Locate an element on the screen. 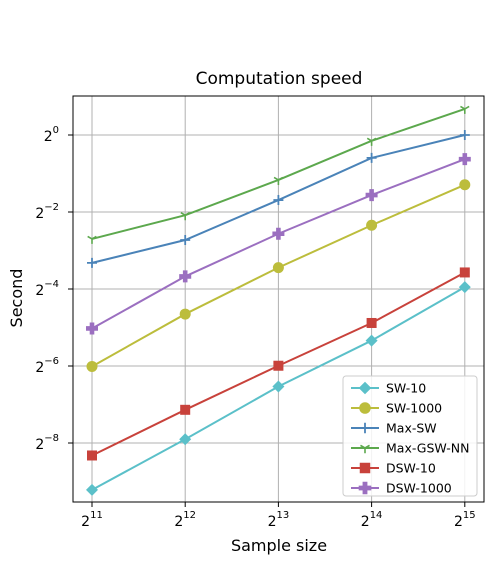 This screenshot has width=500, height=564. legend-item: SW-1000 is located at coordinates (396, 408).